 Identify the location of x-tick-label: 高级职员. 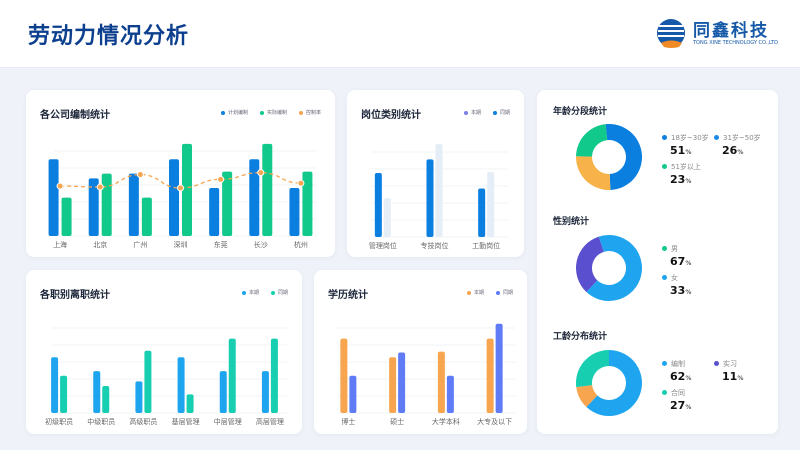
(143, 421).